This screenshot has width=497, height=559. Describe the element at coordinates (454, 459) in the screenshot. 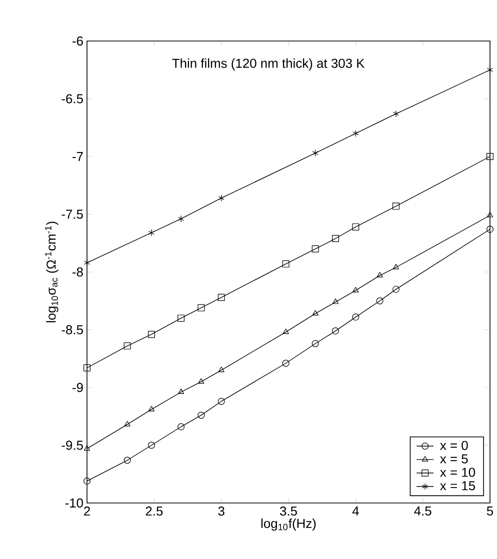

I see `legend-label: x = 5` at that location.